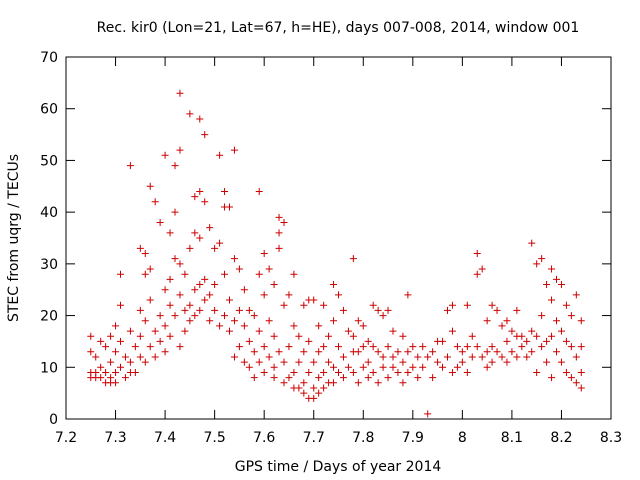  Describe the element at coordinates (49, 265) in the screenshot. I see `y-tick-label: 30` at that location.